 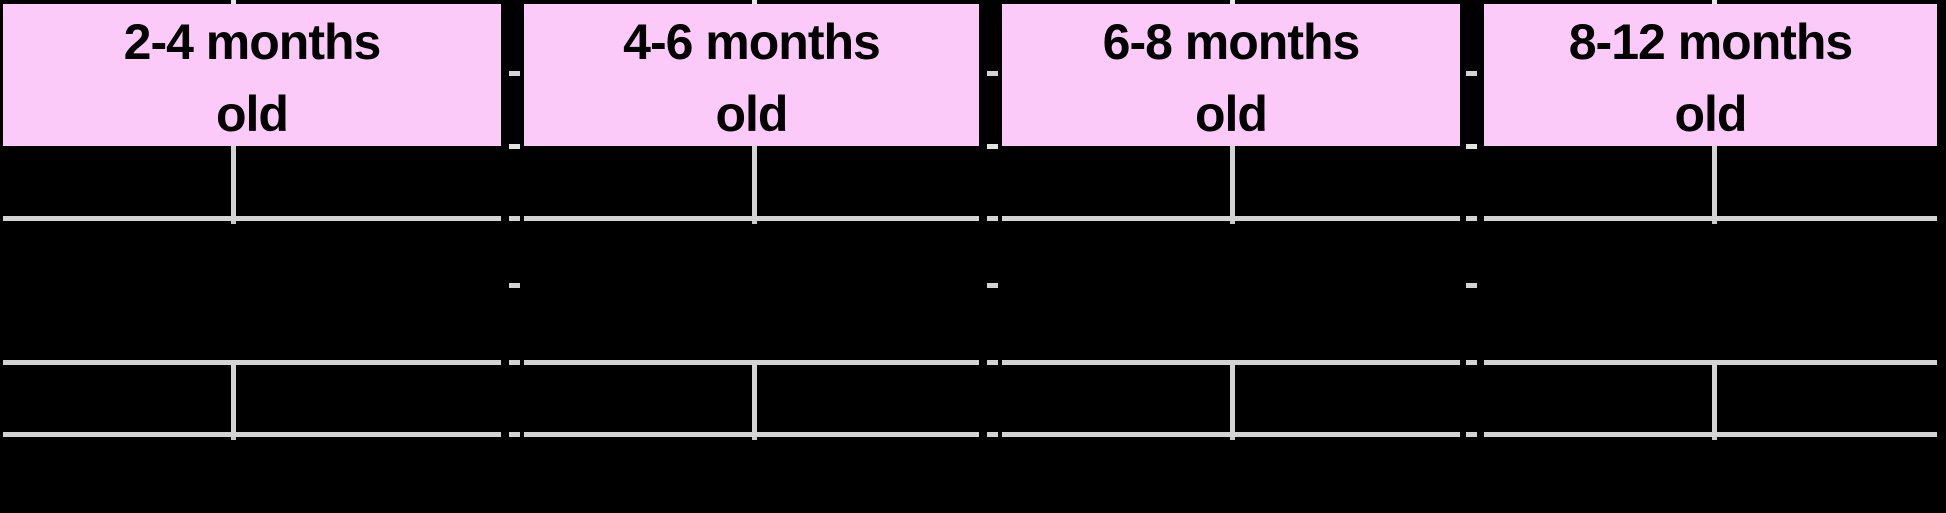 I want to click on header-8-12-months: 8-12 months old, so click(x=1710, y=75).